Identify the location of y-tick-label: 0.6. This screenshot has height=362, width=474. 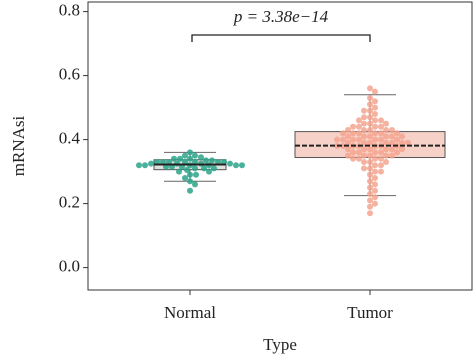
(69, 74).